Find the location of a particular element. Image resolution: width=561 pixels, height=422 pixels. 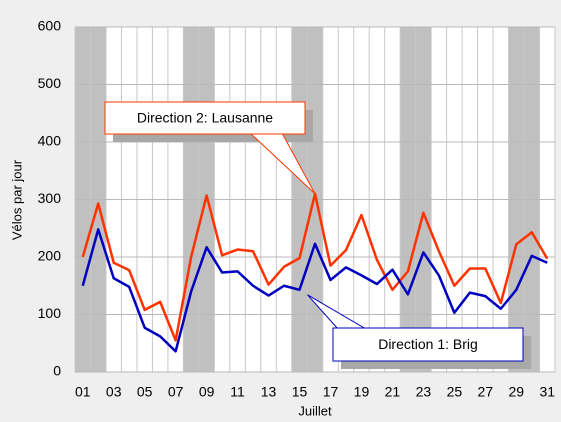

legend-label: Direction 1: Brig is located at coordinates (428, 344).